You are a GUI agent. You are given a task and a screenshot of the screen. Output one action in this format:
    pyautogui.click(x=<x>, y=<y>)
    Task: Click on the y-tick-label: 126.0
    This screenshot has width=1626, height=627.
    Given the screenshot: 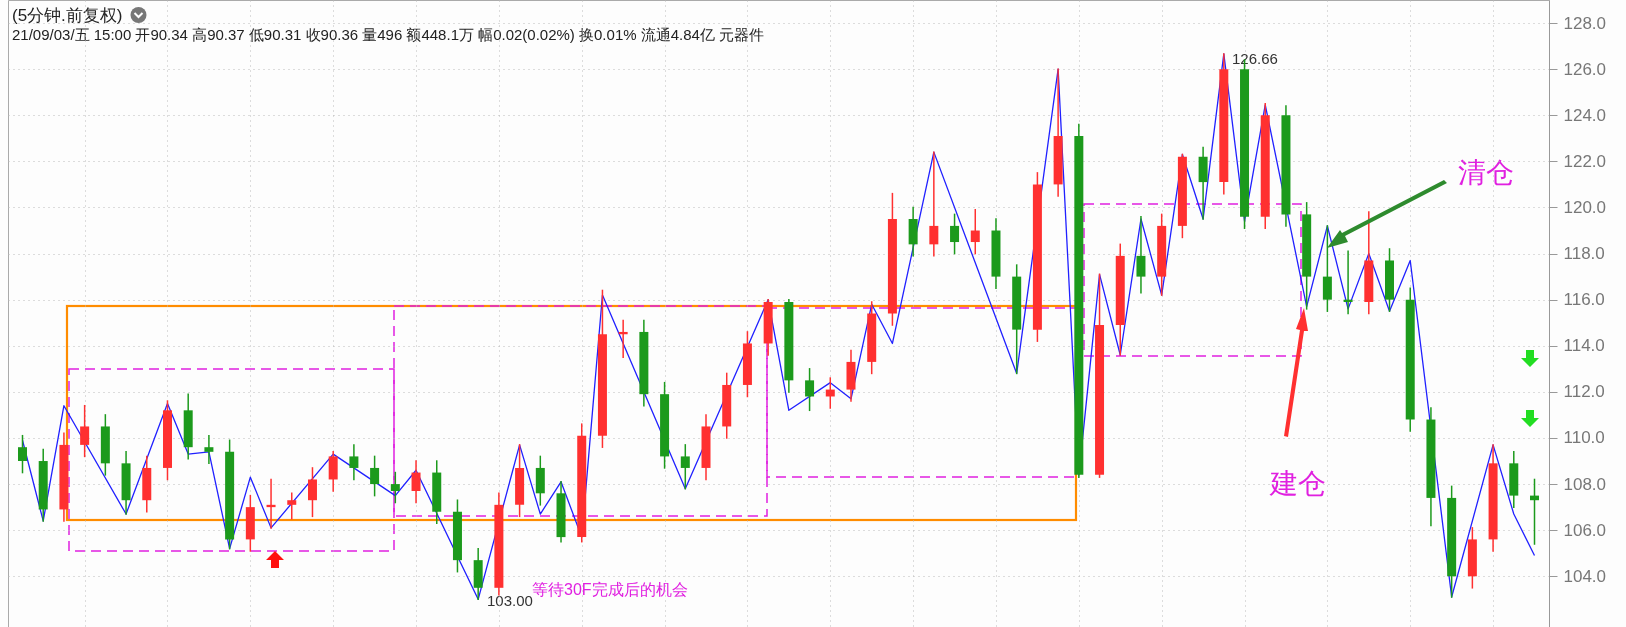 What is the action you would take?
    pyautogui.click(x=1585, y=69)
    